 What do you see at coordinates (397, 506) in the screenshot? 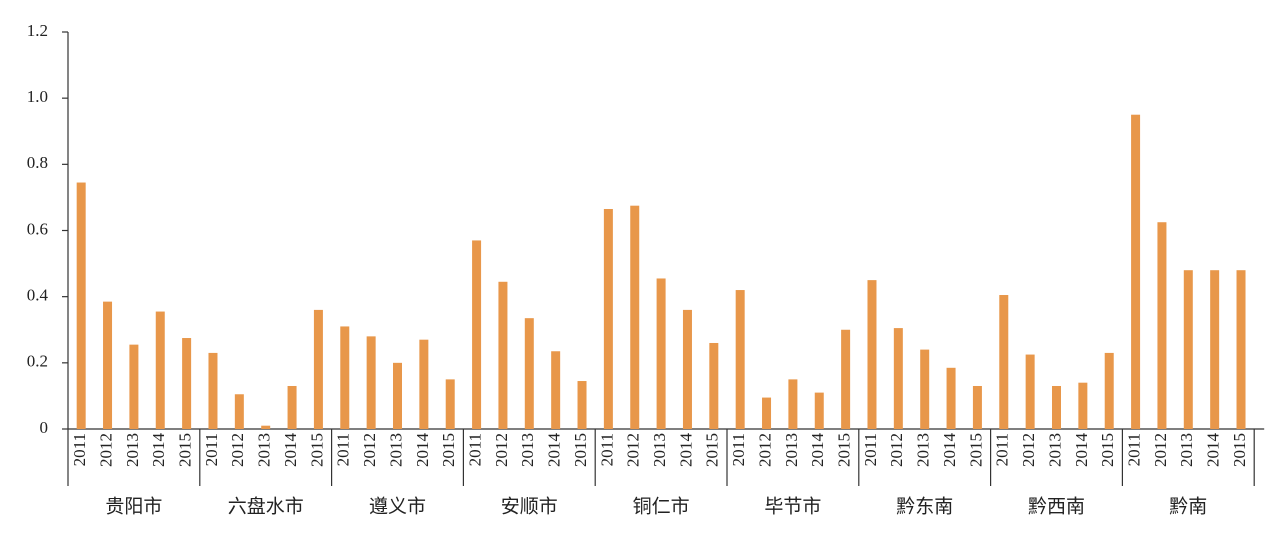
I see `group-label: 遵义市` at bounding box center [397, 506].